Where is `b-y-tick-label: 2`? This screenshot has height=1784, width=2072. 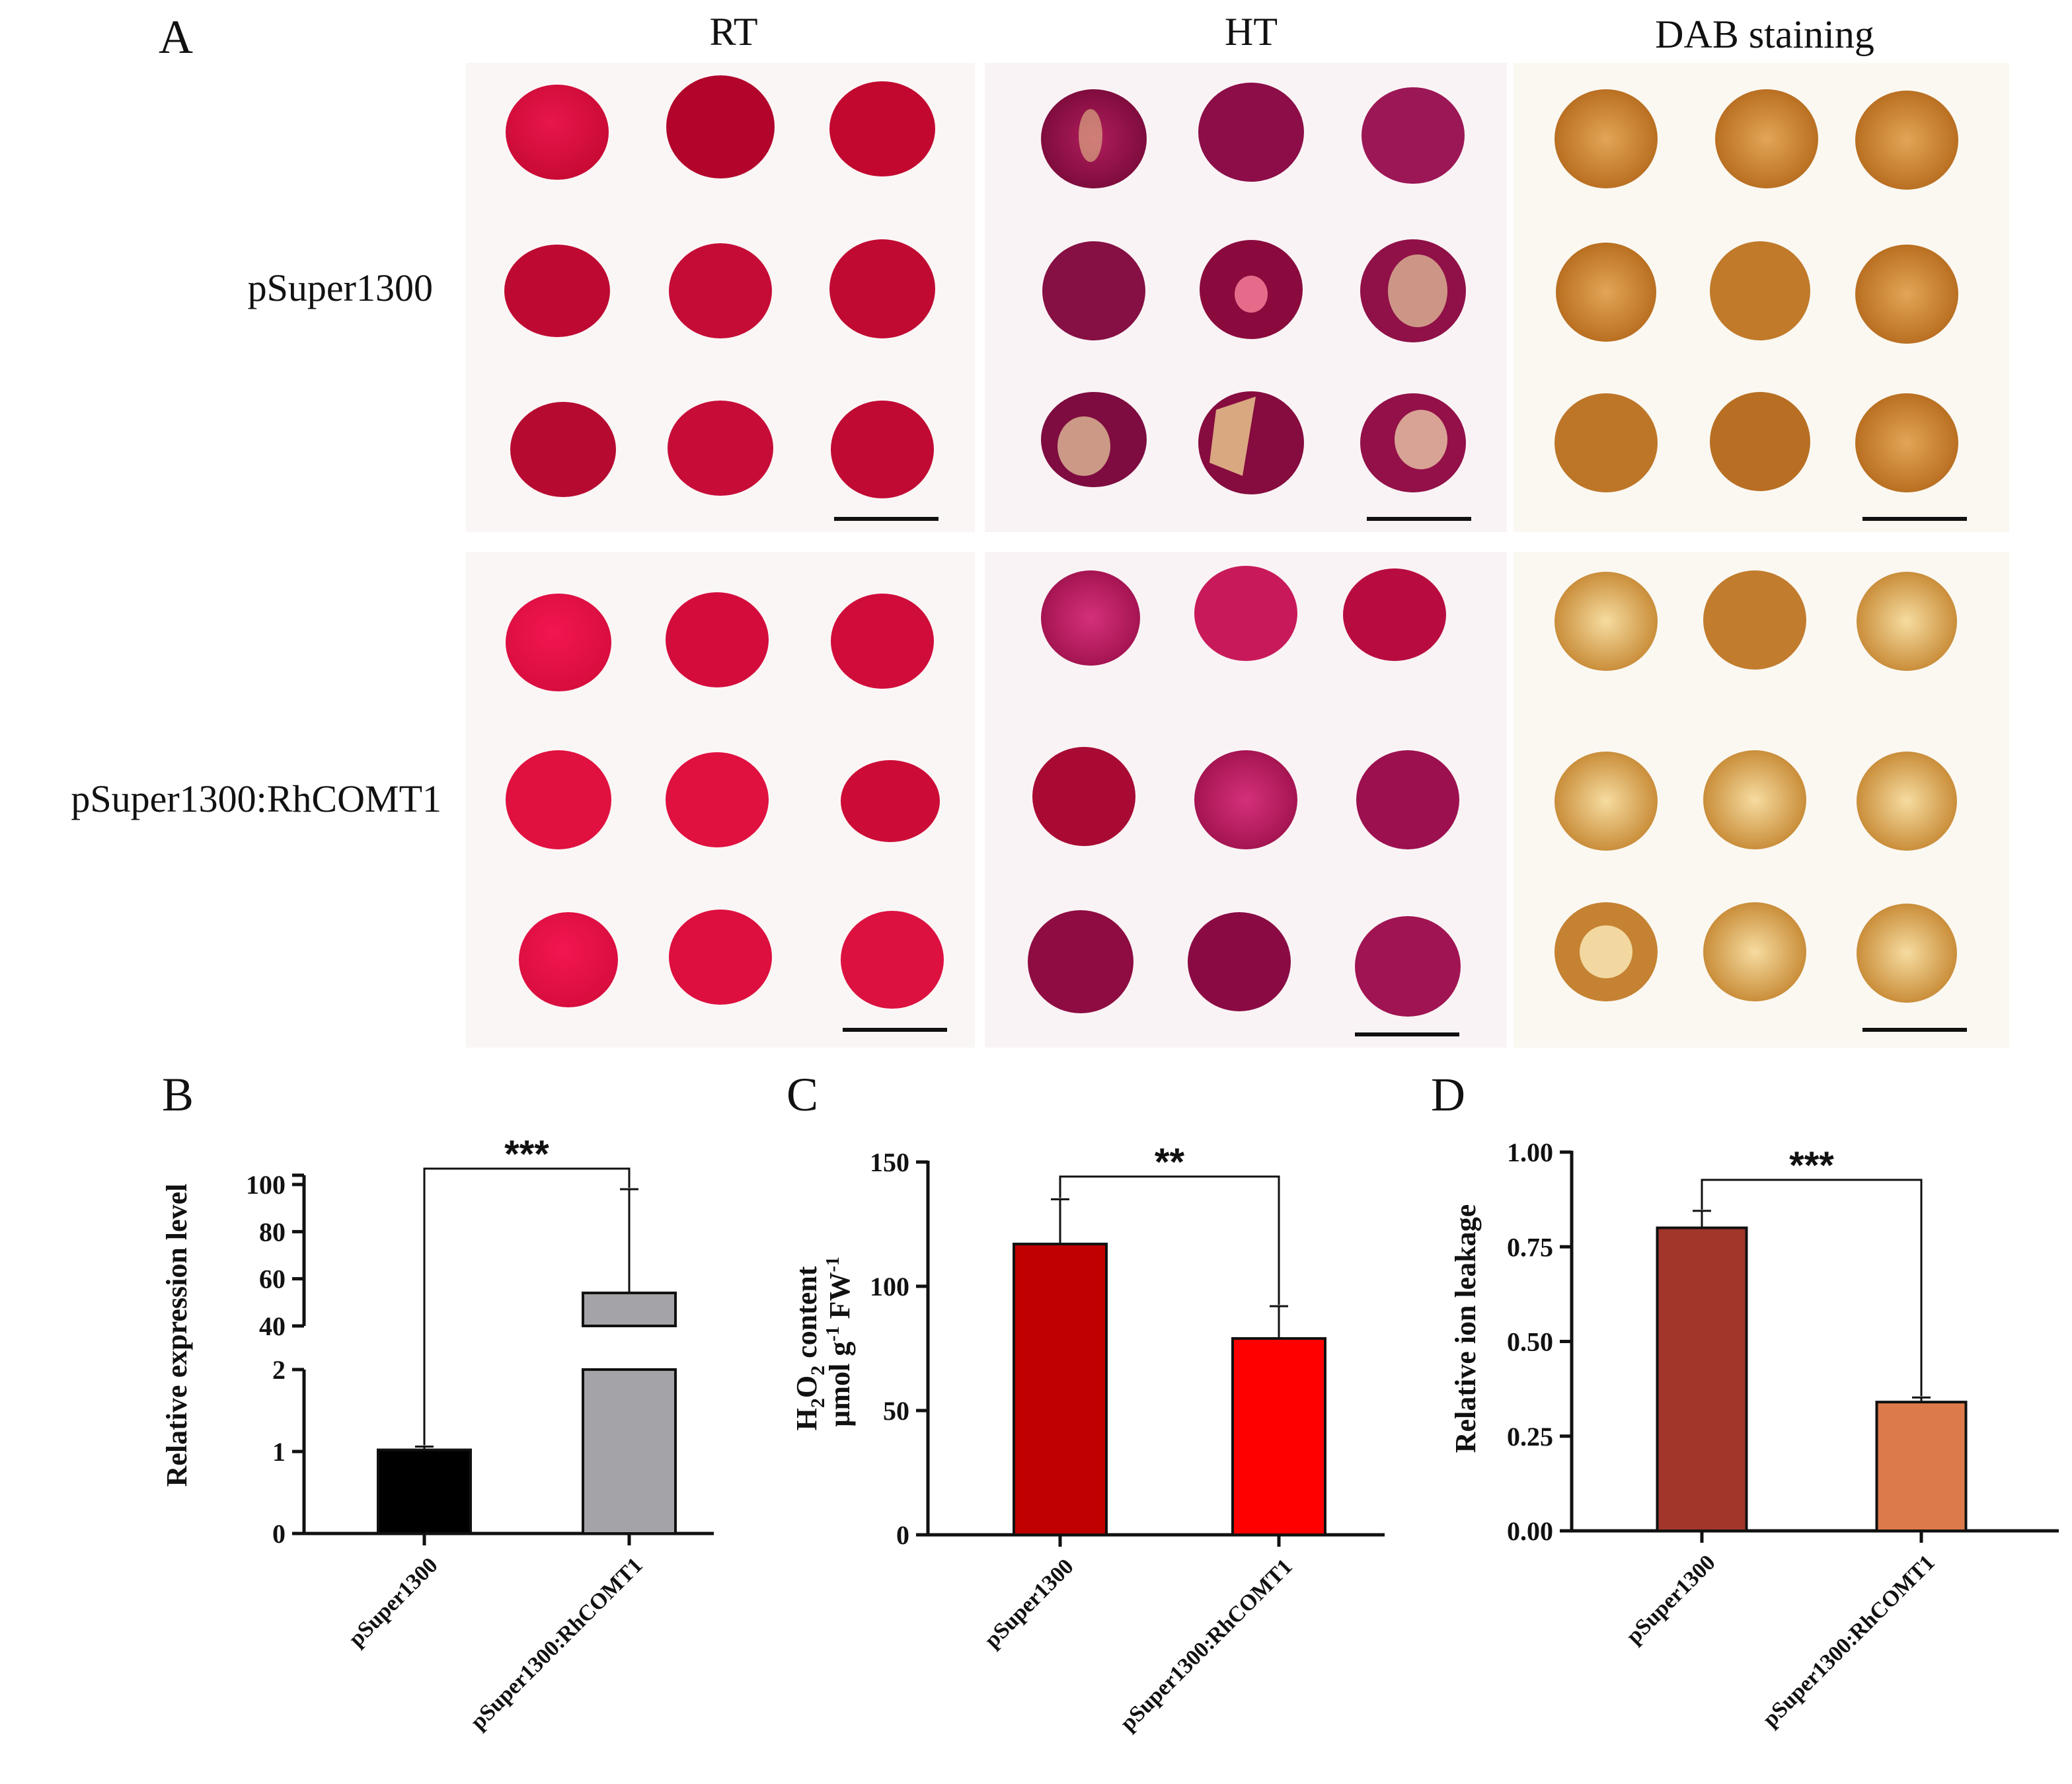 b-y-tick-label: 2 is located at coordinates (279, 1370).